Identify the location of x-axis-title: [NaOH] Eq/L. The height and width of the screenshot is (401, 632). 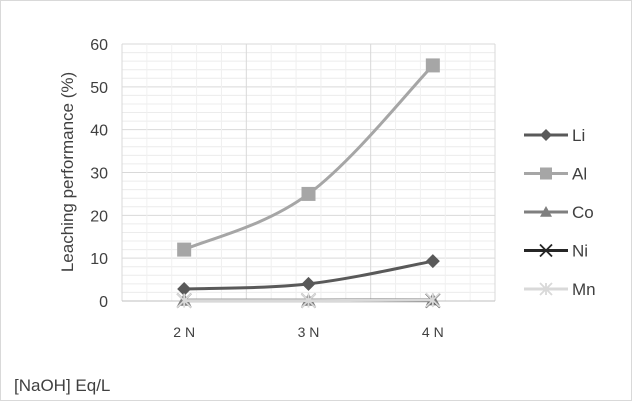
(62, 385).